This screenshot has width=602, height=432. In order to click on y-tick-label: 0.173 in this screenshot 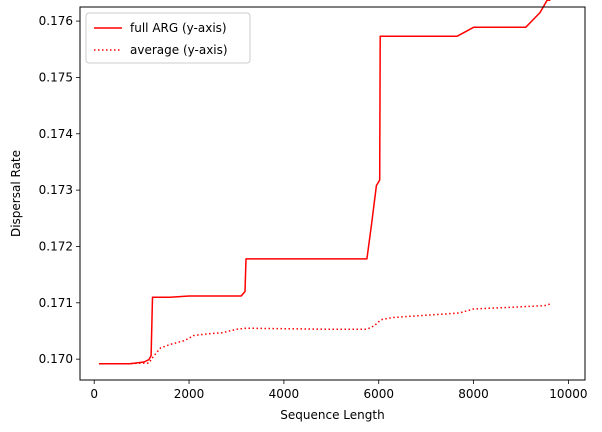, I will do `click(56, 190)`.